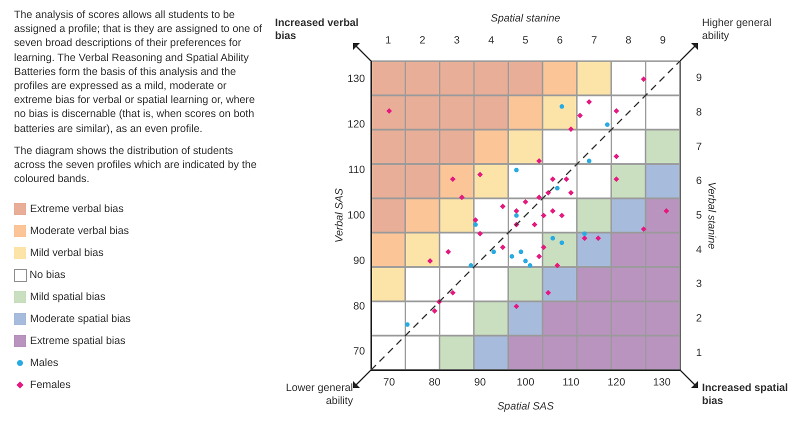 The image size is (800, 448). Describe the element at coordinates (457, 40) in the screenshot. I see `x-tick-label: 3` at that location.